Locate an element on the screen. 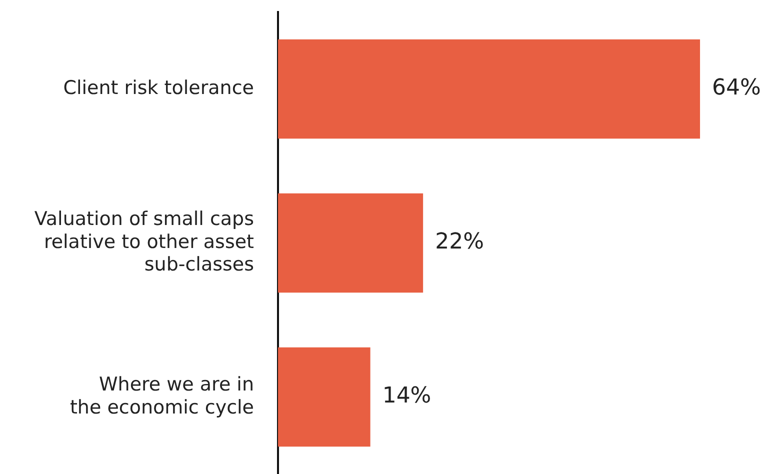 This screenshot has height=474, width=767. y-tick-label: Where we are in the economic cycle is located at coordinates (162, 396).